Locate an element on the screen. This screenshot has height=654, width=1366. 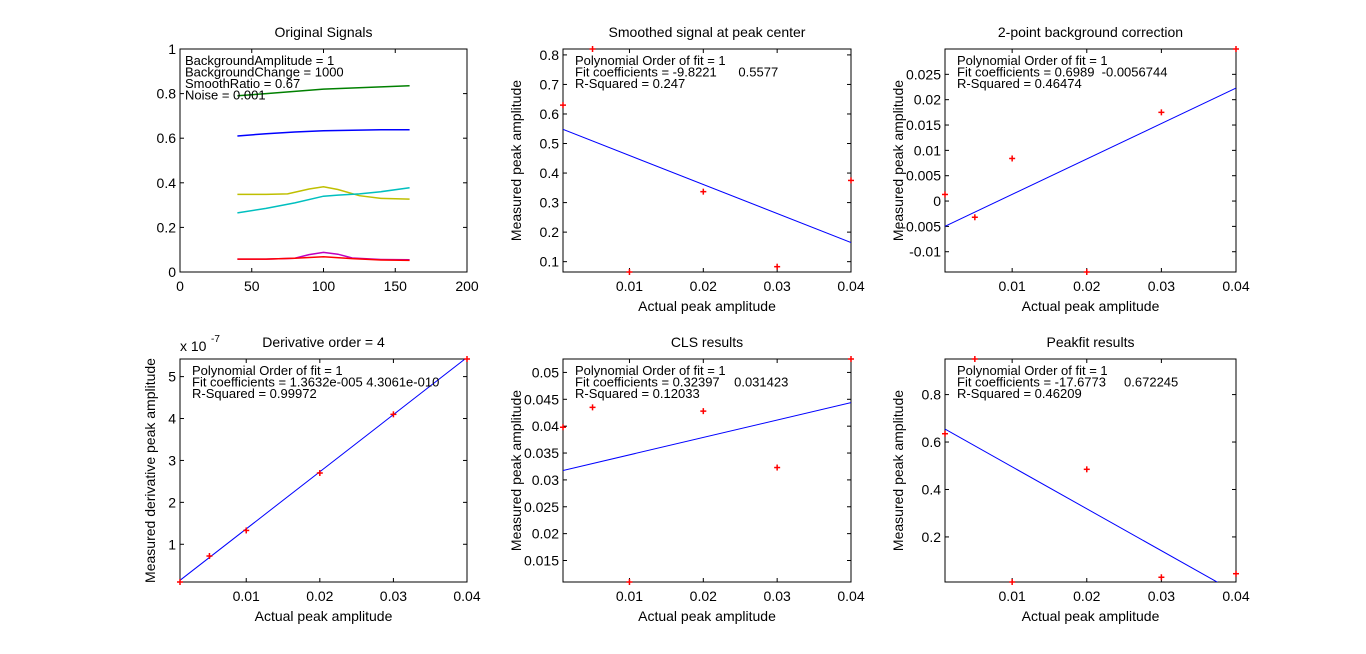
y-tick-label: 0.03 is located at coordinates (545, 480).